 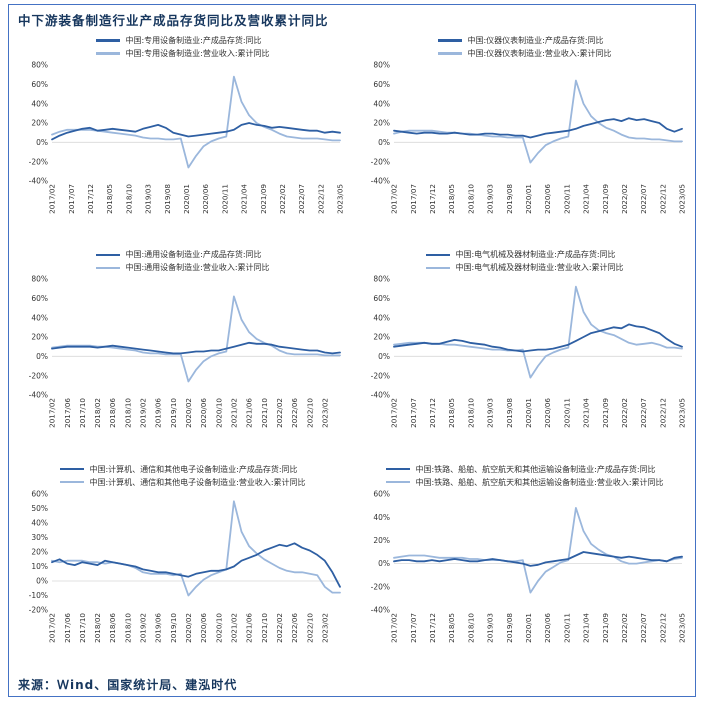 I want to click on legend-label: 中国:仪器仪表制造业:产成品存货:同比, so click(x=535, y=40).